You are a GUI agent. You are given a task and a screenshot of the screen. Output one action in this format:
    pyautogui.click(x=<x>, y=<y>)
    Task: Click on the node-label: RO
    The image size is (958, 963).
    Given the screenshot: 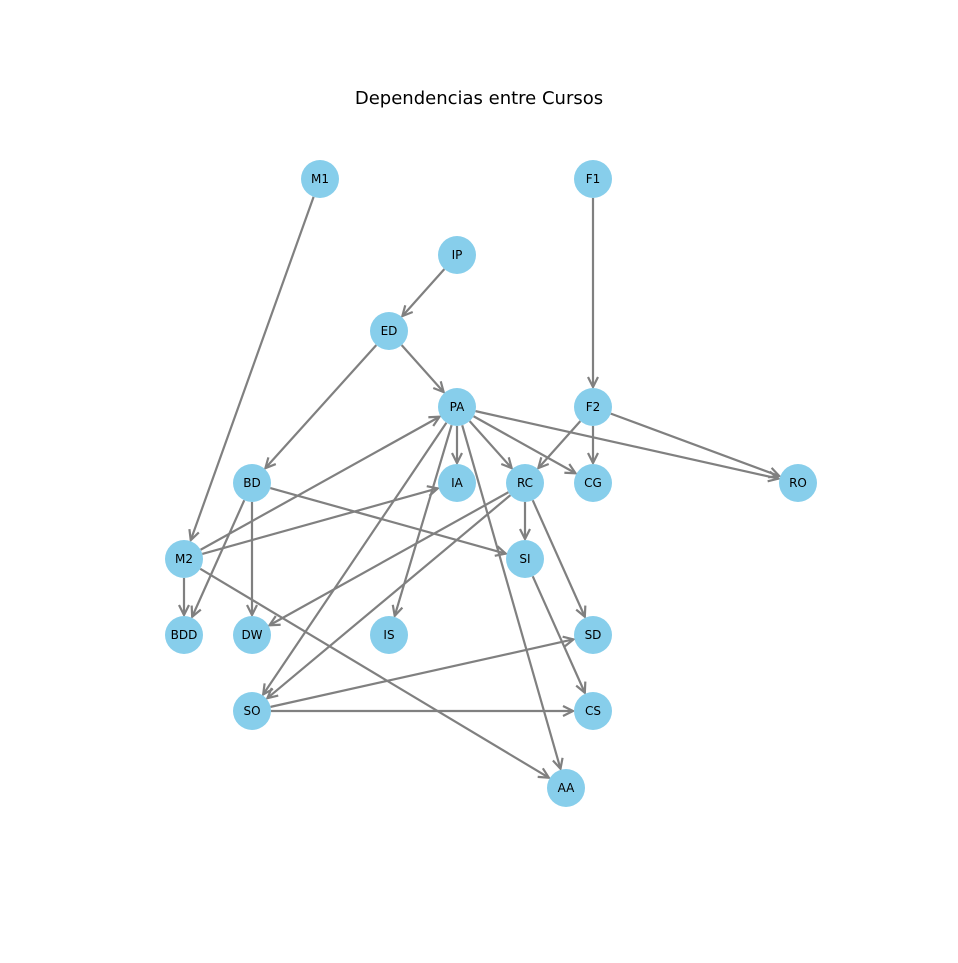 What is the action you would take?
    pyautogui.click(x=798, y=483)
    